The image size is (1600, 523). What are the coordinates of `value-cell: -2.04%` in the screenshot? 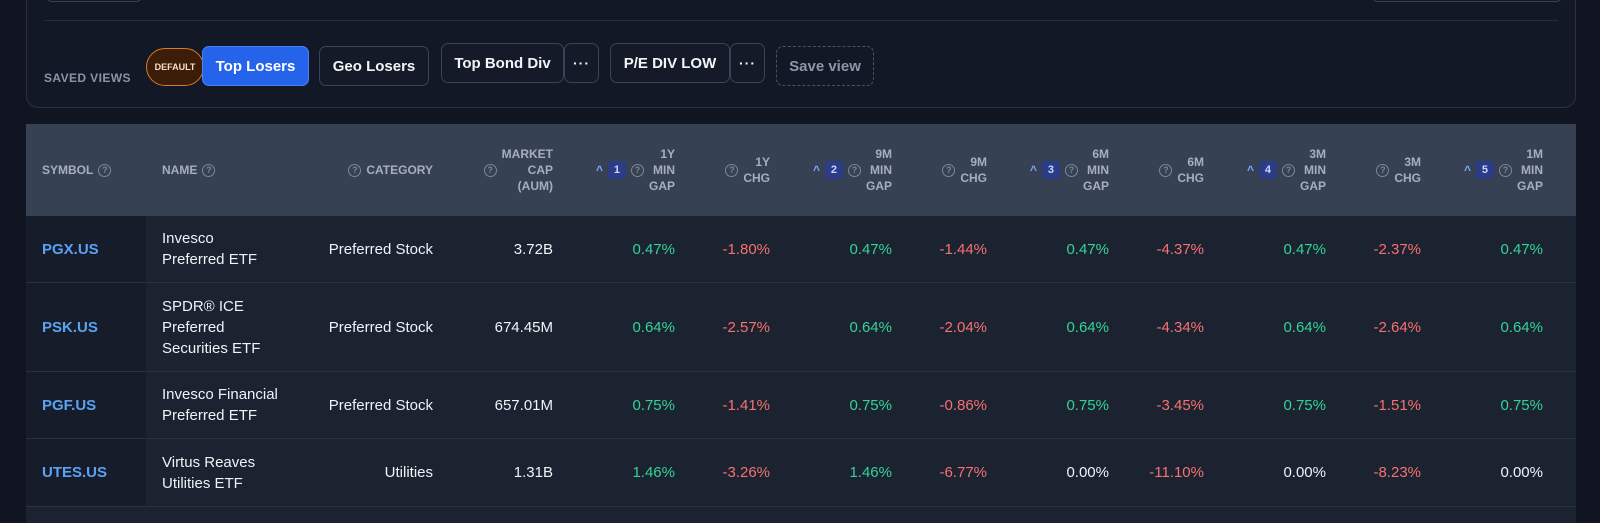 It's located at (963, 327).